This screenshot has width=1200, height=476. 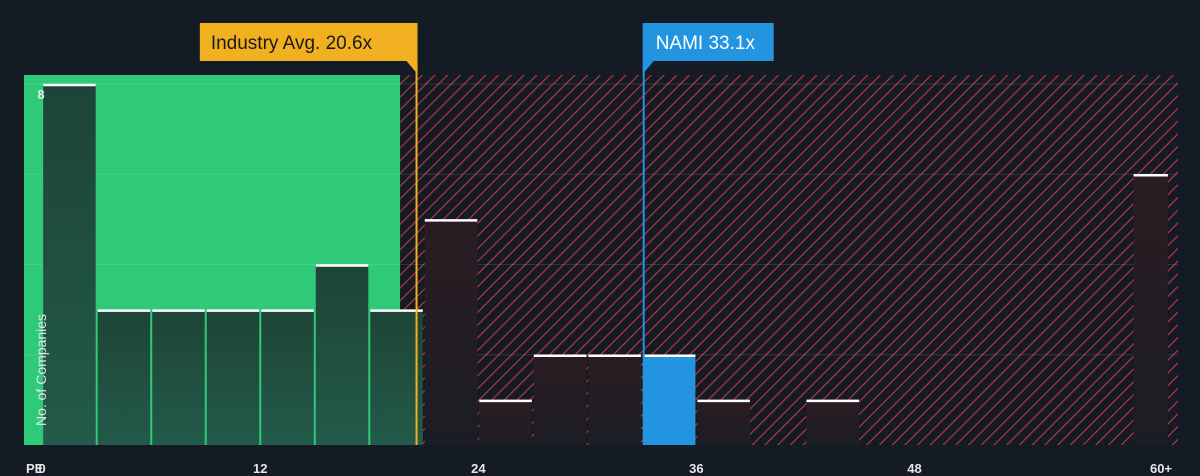 What do you see at coordinates (40, 94) in the screenshot?
I see `y-tick-label: 8` at bounding box center [40, 94].